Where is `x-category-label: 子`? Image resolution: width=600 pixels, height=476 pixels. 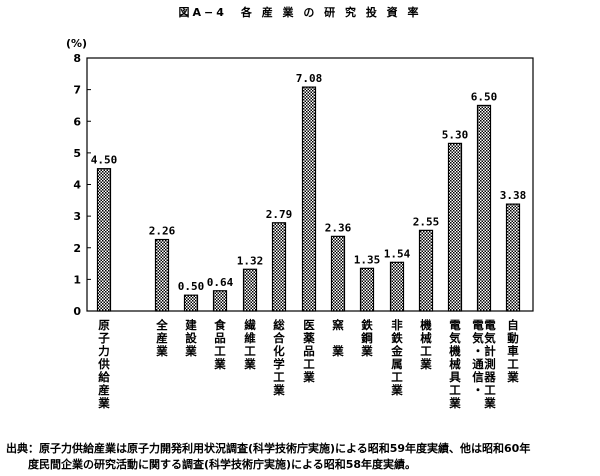
x-category-label: 子 is located at coordinates (104, 338).